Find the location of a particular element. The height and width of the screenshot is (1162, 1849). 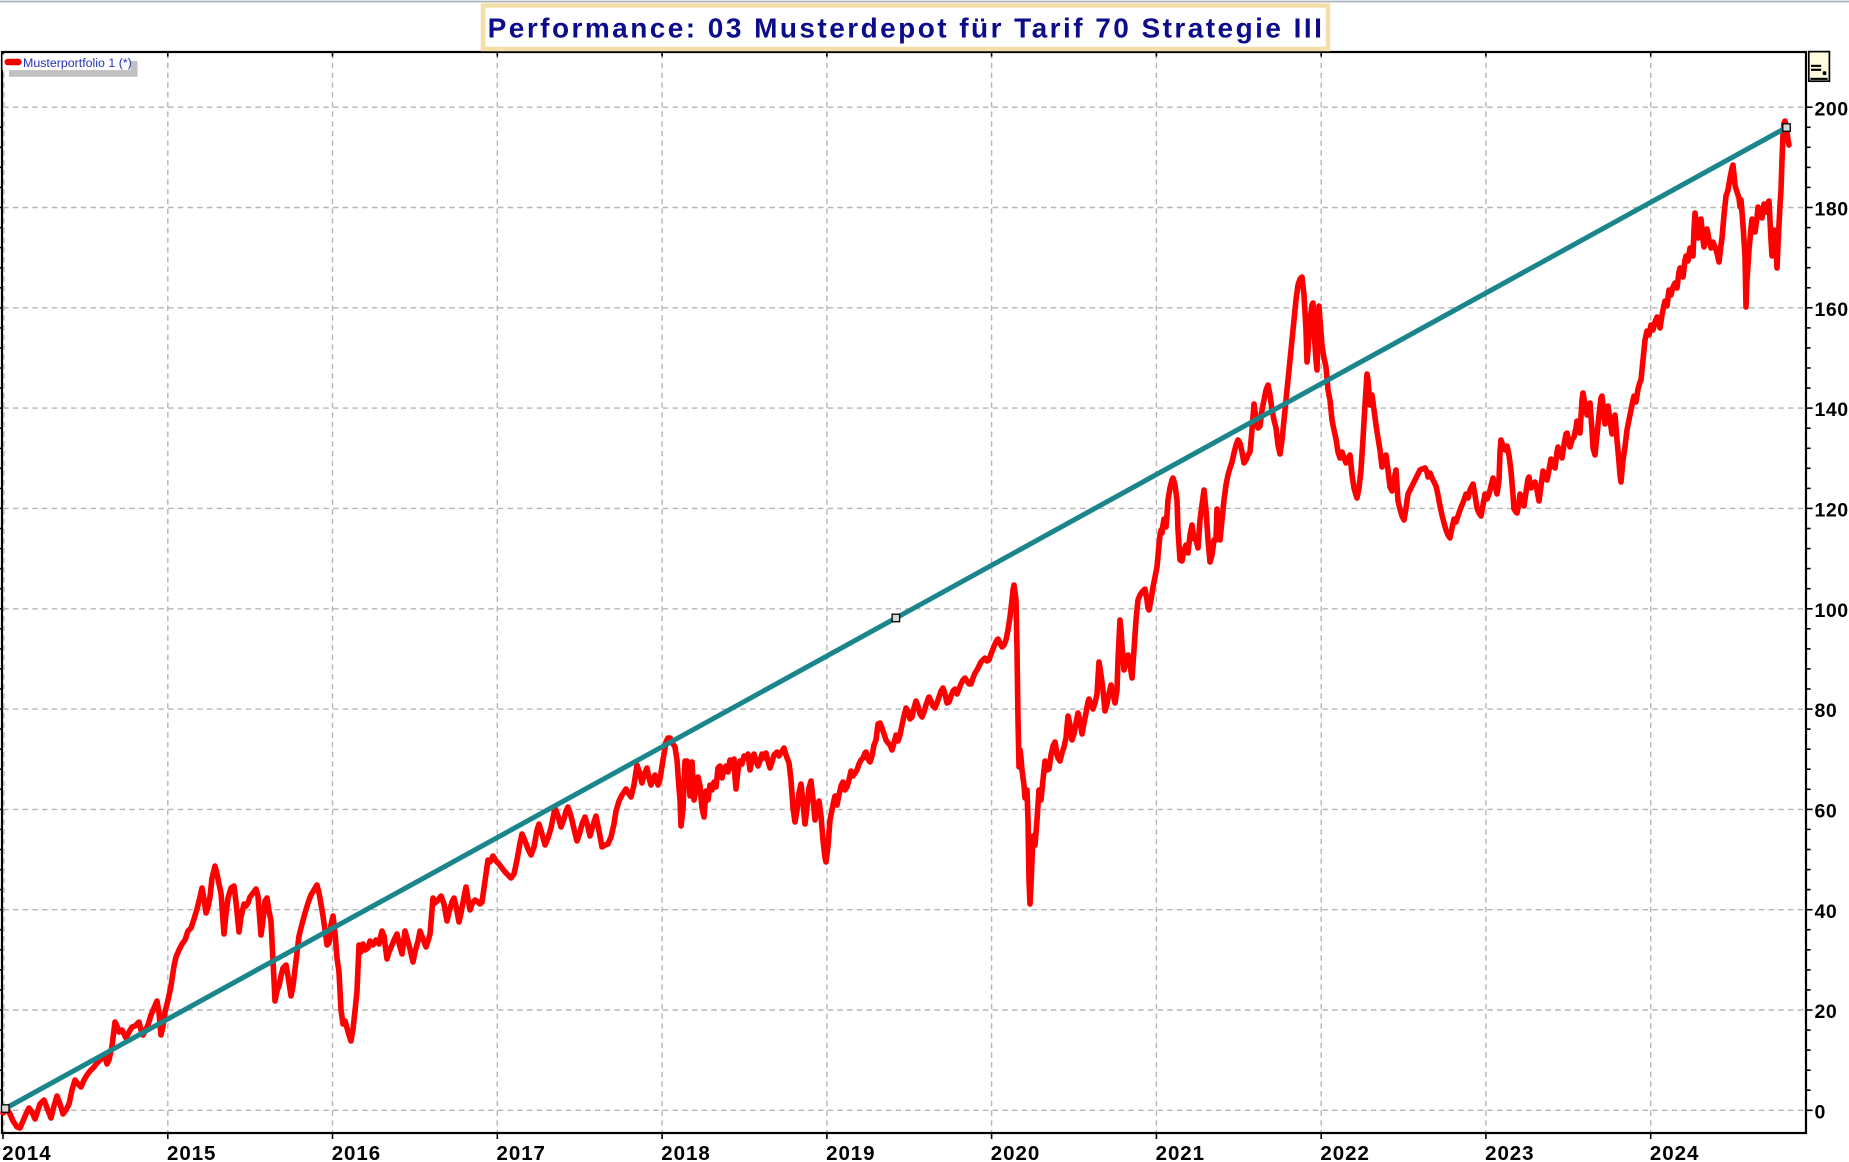

svg-text: 40 is located at coordinates (1826, 912).